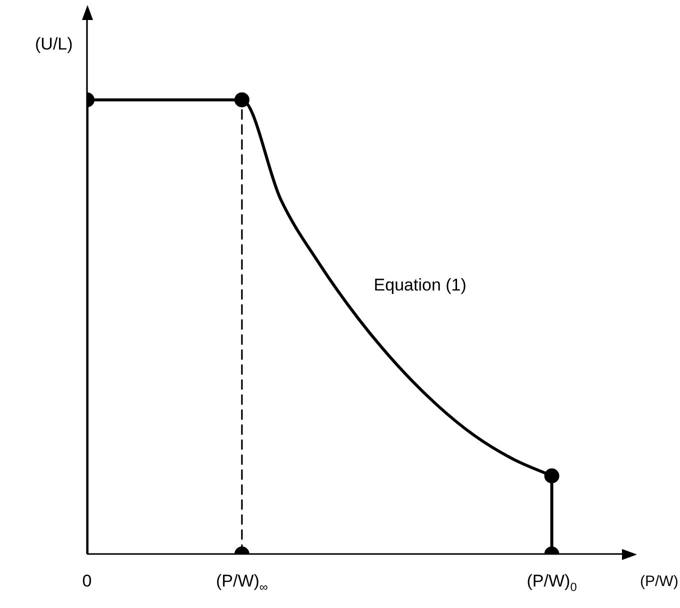  What do you see at coordinates (659, 581) in the screenshot?
I see `x-axis-title: (P/W)` at bounding box center [659, 581].